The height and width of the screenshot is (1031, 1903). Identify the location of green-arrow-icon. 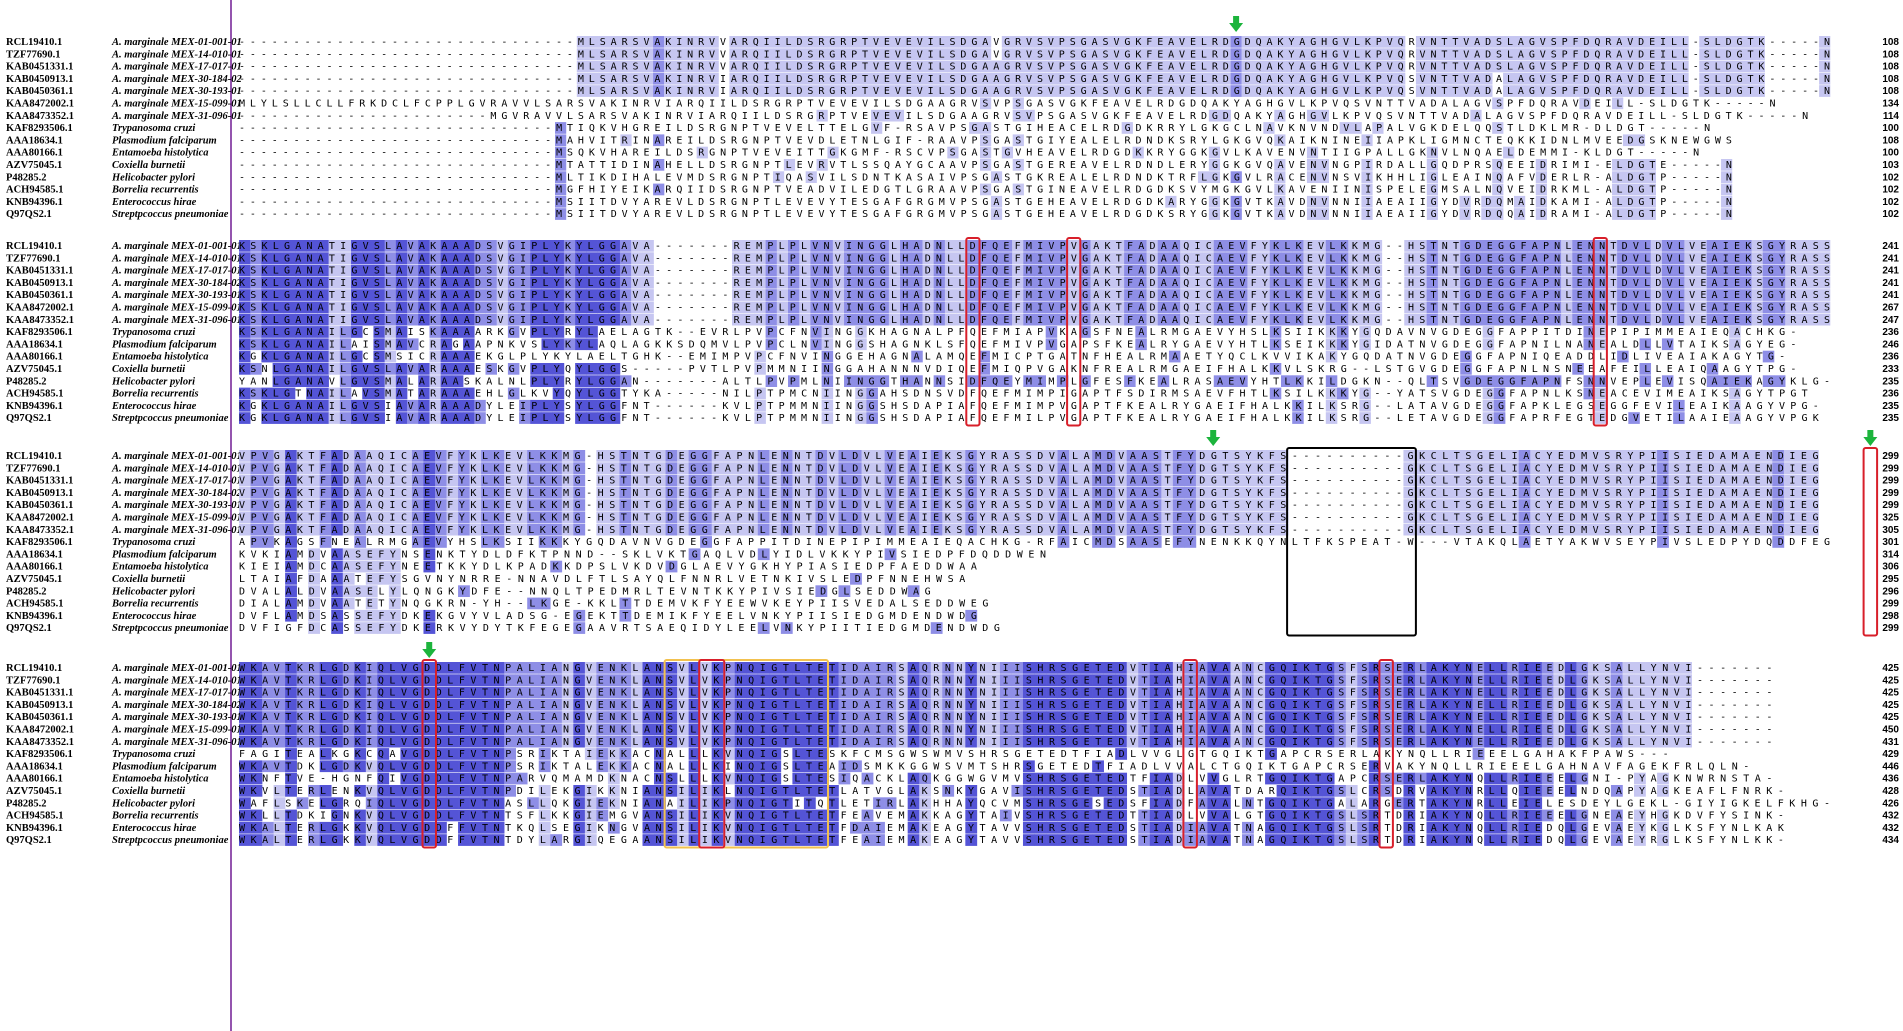
(1236, 24).